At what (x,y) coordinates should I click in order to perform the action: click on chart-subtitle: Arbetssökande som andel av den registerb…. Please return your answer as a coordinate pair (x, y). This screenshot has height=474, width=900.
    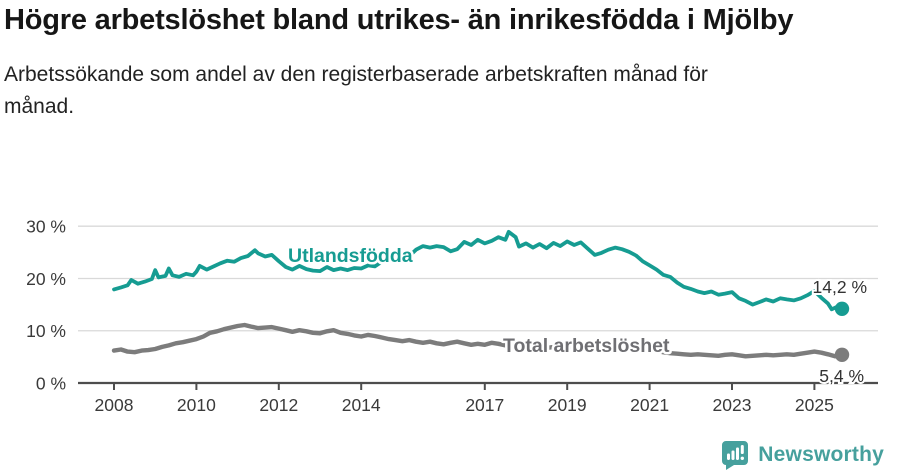
    Looking at the image, I should click on (356, 90).